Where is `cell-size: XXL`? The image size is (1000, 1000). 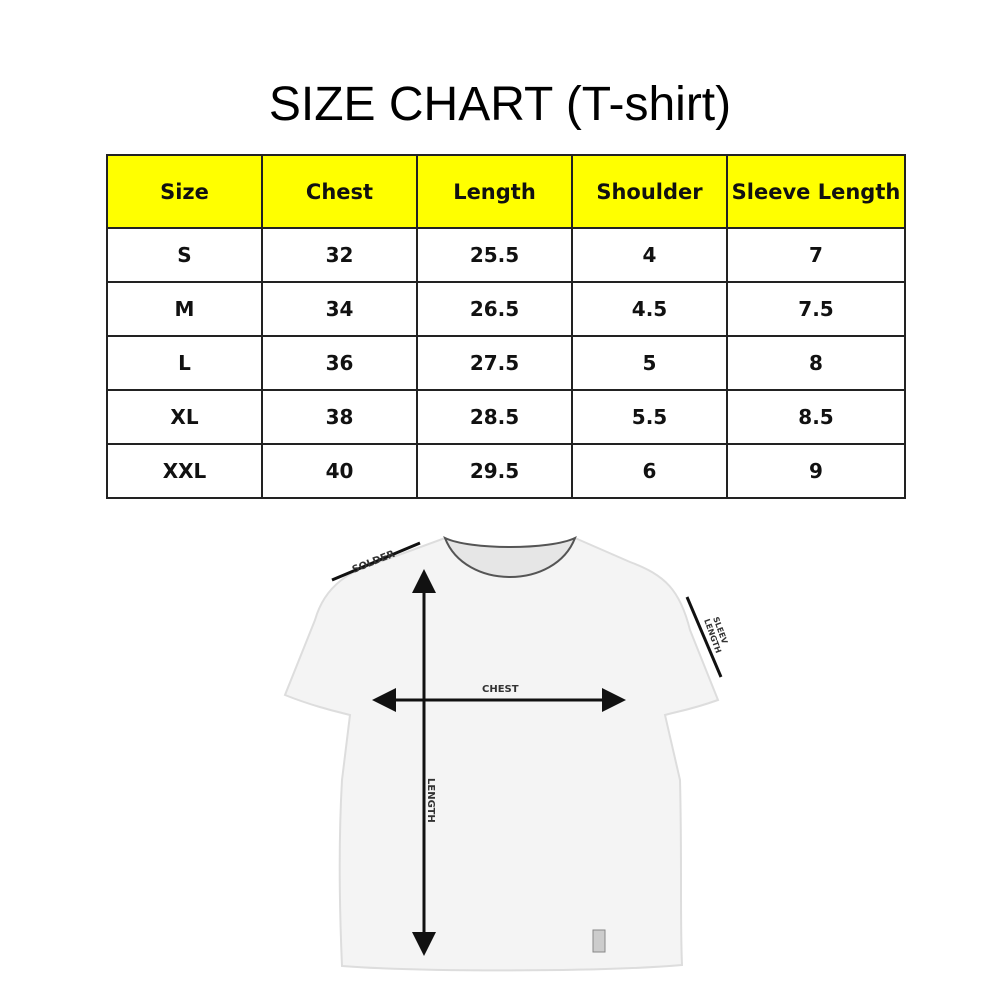
cell-size: XXL is located at coordinates (184, 471).